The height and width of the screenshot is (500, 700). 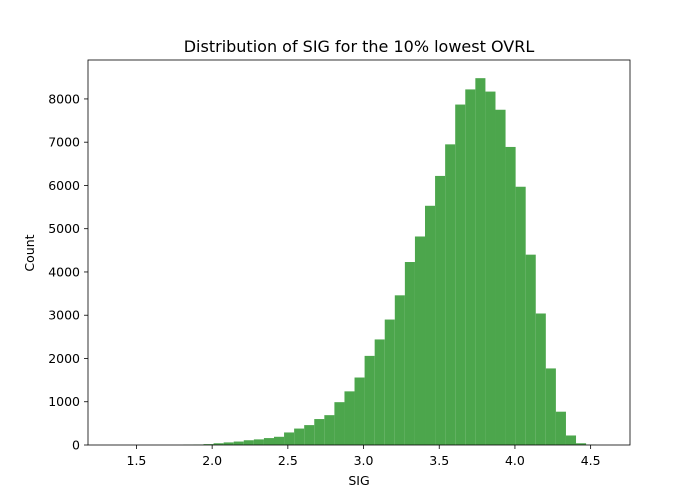 I want to click on x-tick-label: 3.5, so click(x=439, y=460).